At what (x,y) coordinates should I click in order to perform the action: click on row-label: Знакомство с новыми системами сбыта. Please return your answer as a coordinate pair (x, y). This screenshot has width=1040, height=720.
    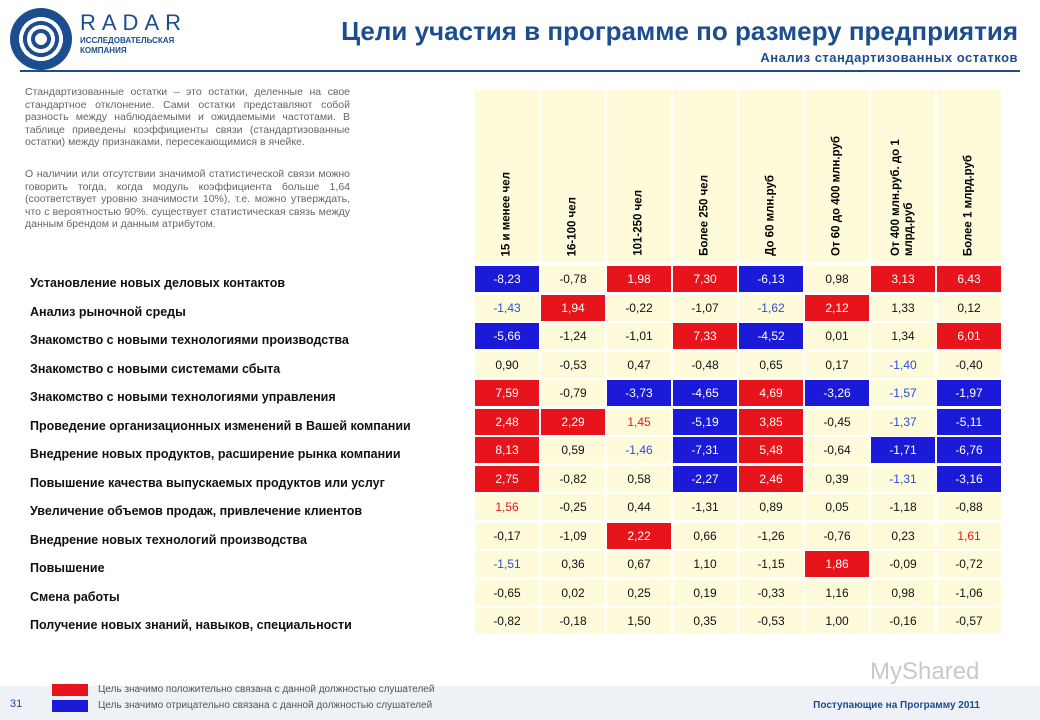
    Looking at the image, I should click on (155, 368).